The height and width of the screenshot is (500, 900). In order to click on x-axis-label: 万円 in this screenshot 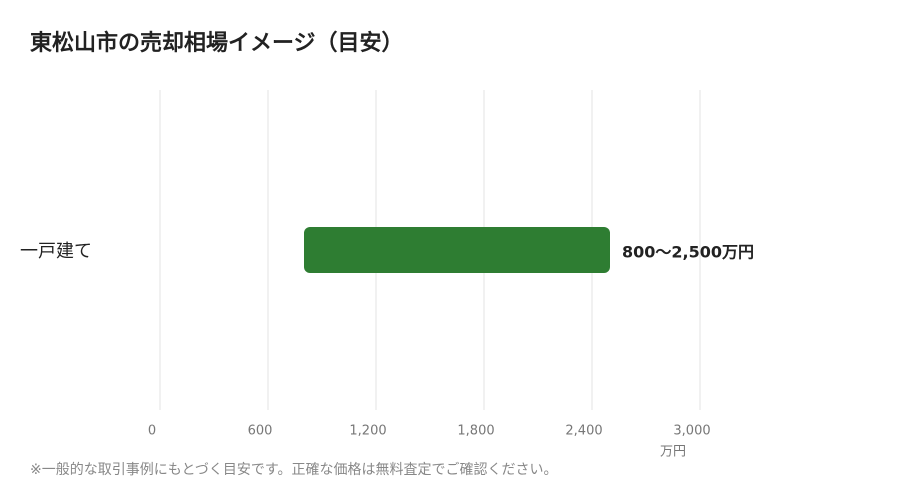, I will do `click(673, 452)`.